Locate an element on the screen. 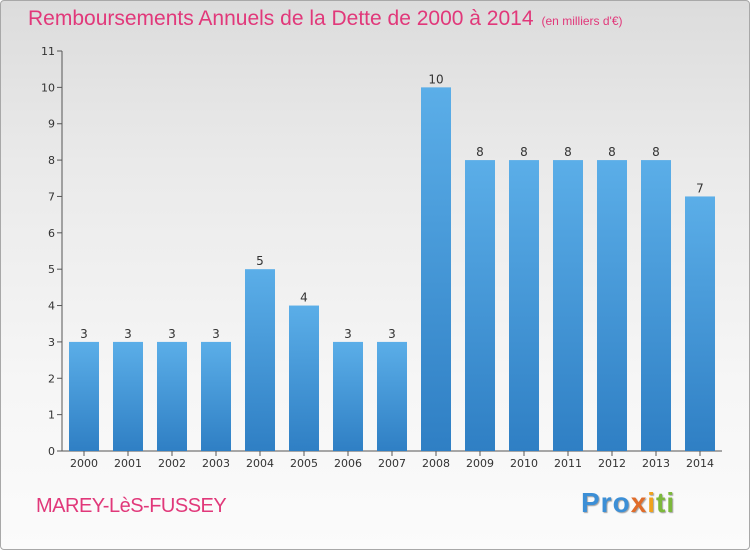 The image size is (750, 550). bar-value-label: 4 is located at coordinates (304, 298).